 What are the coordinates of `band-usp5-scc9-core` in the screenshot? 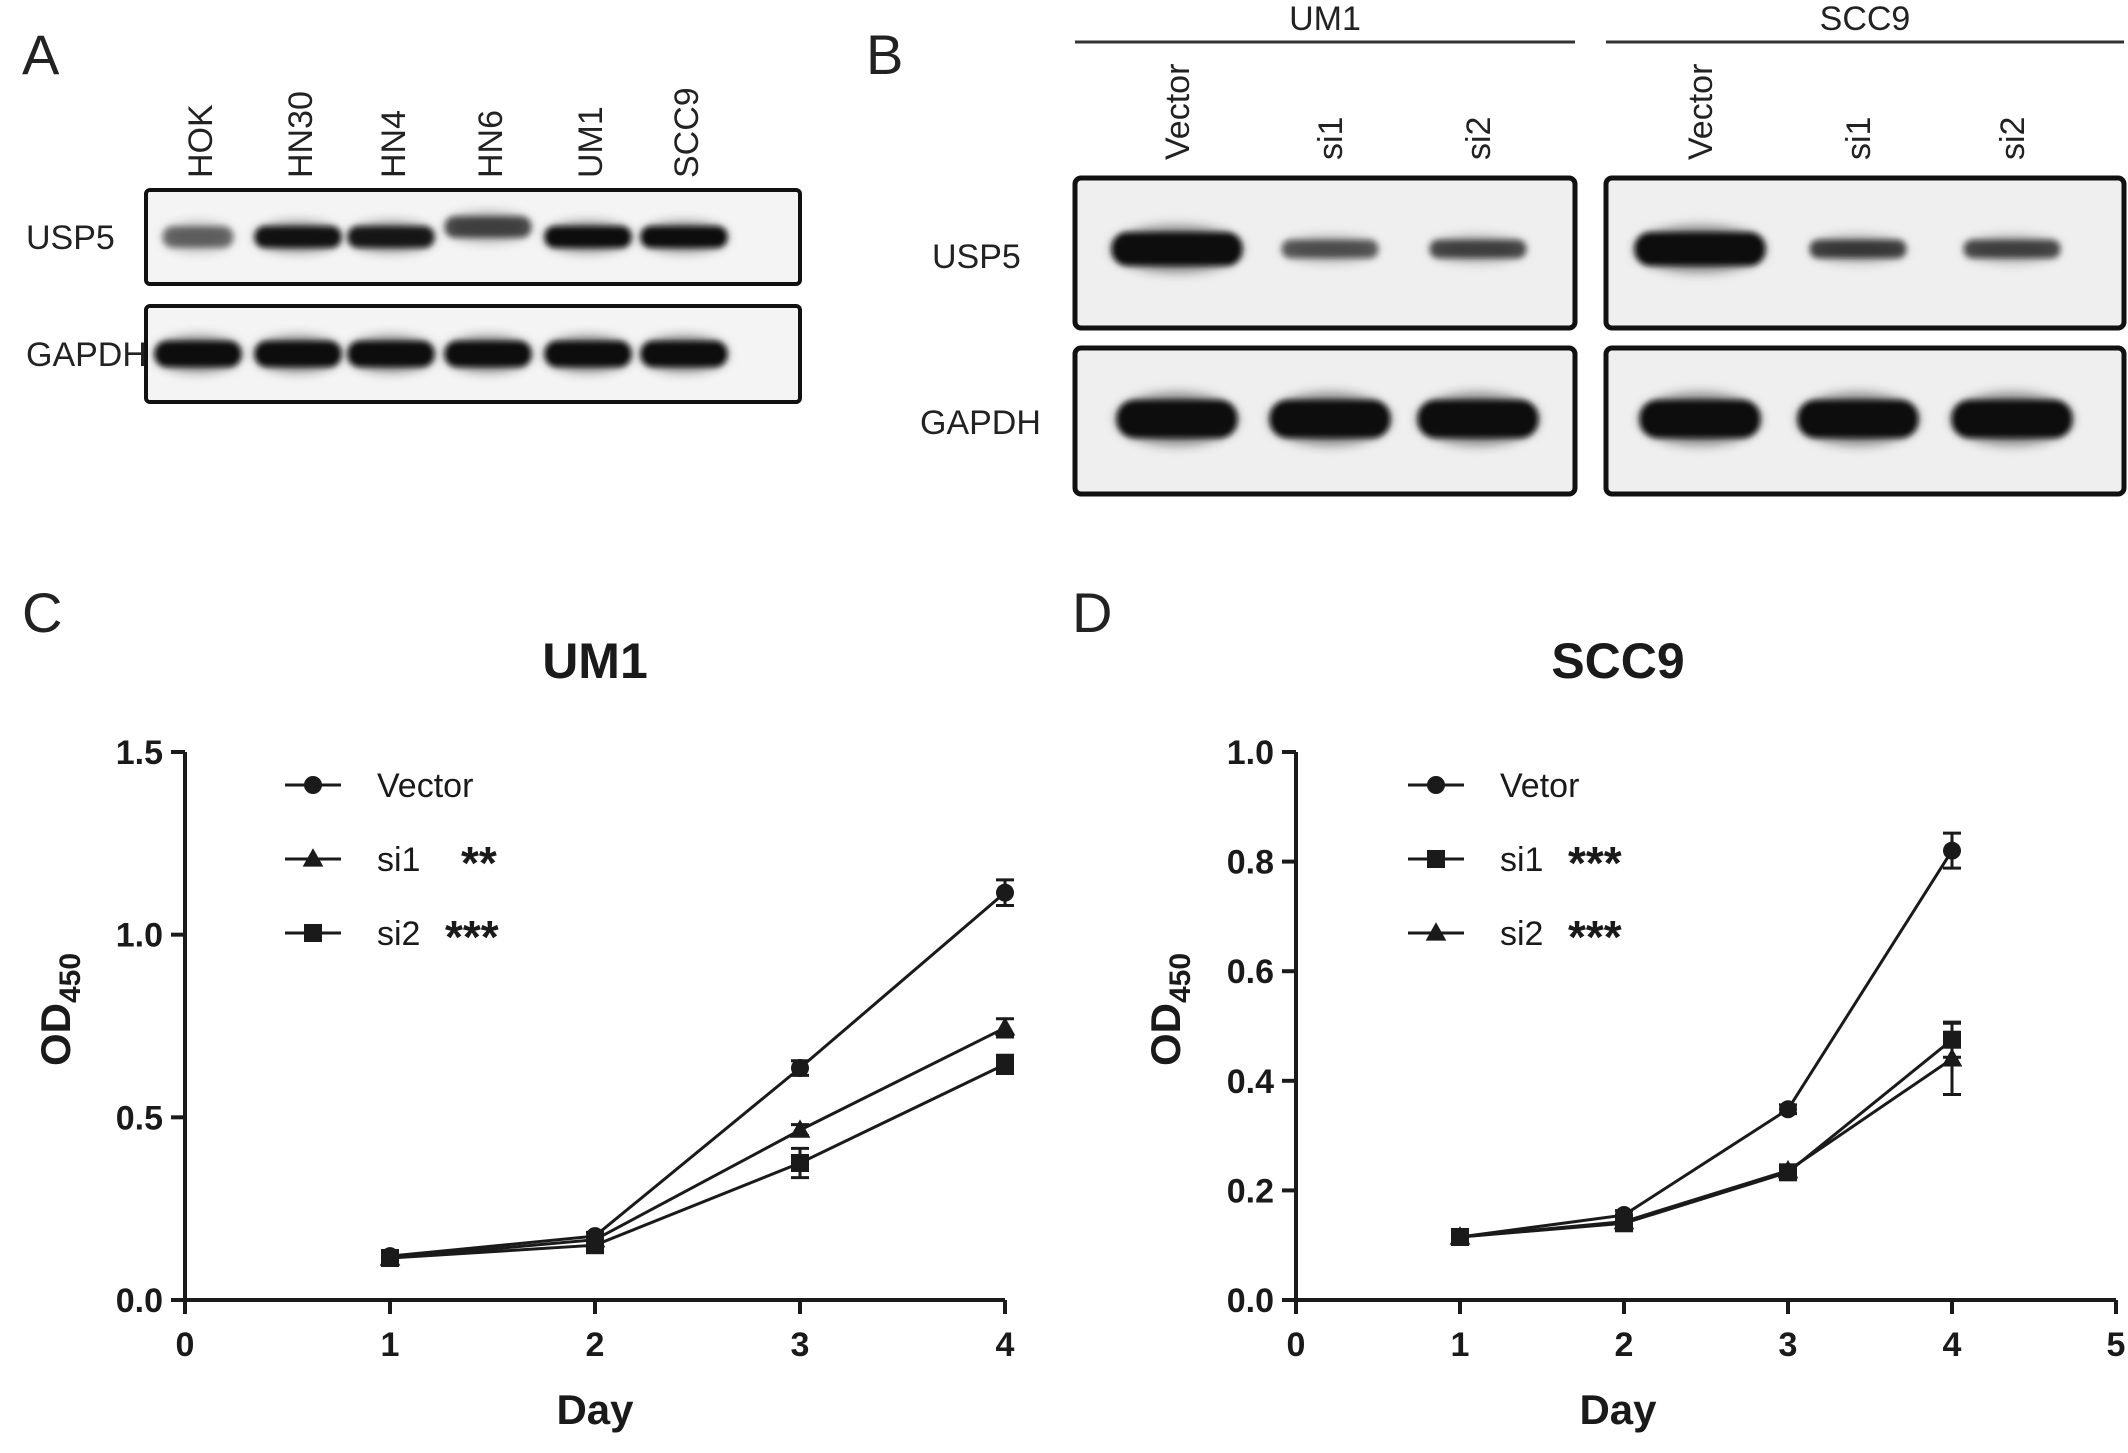 It's located at (684, 237).